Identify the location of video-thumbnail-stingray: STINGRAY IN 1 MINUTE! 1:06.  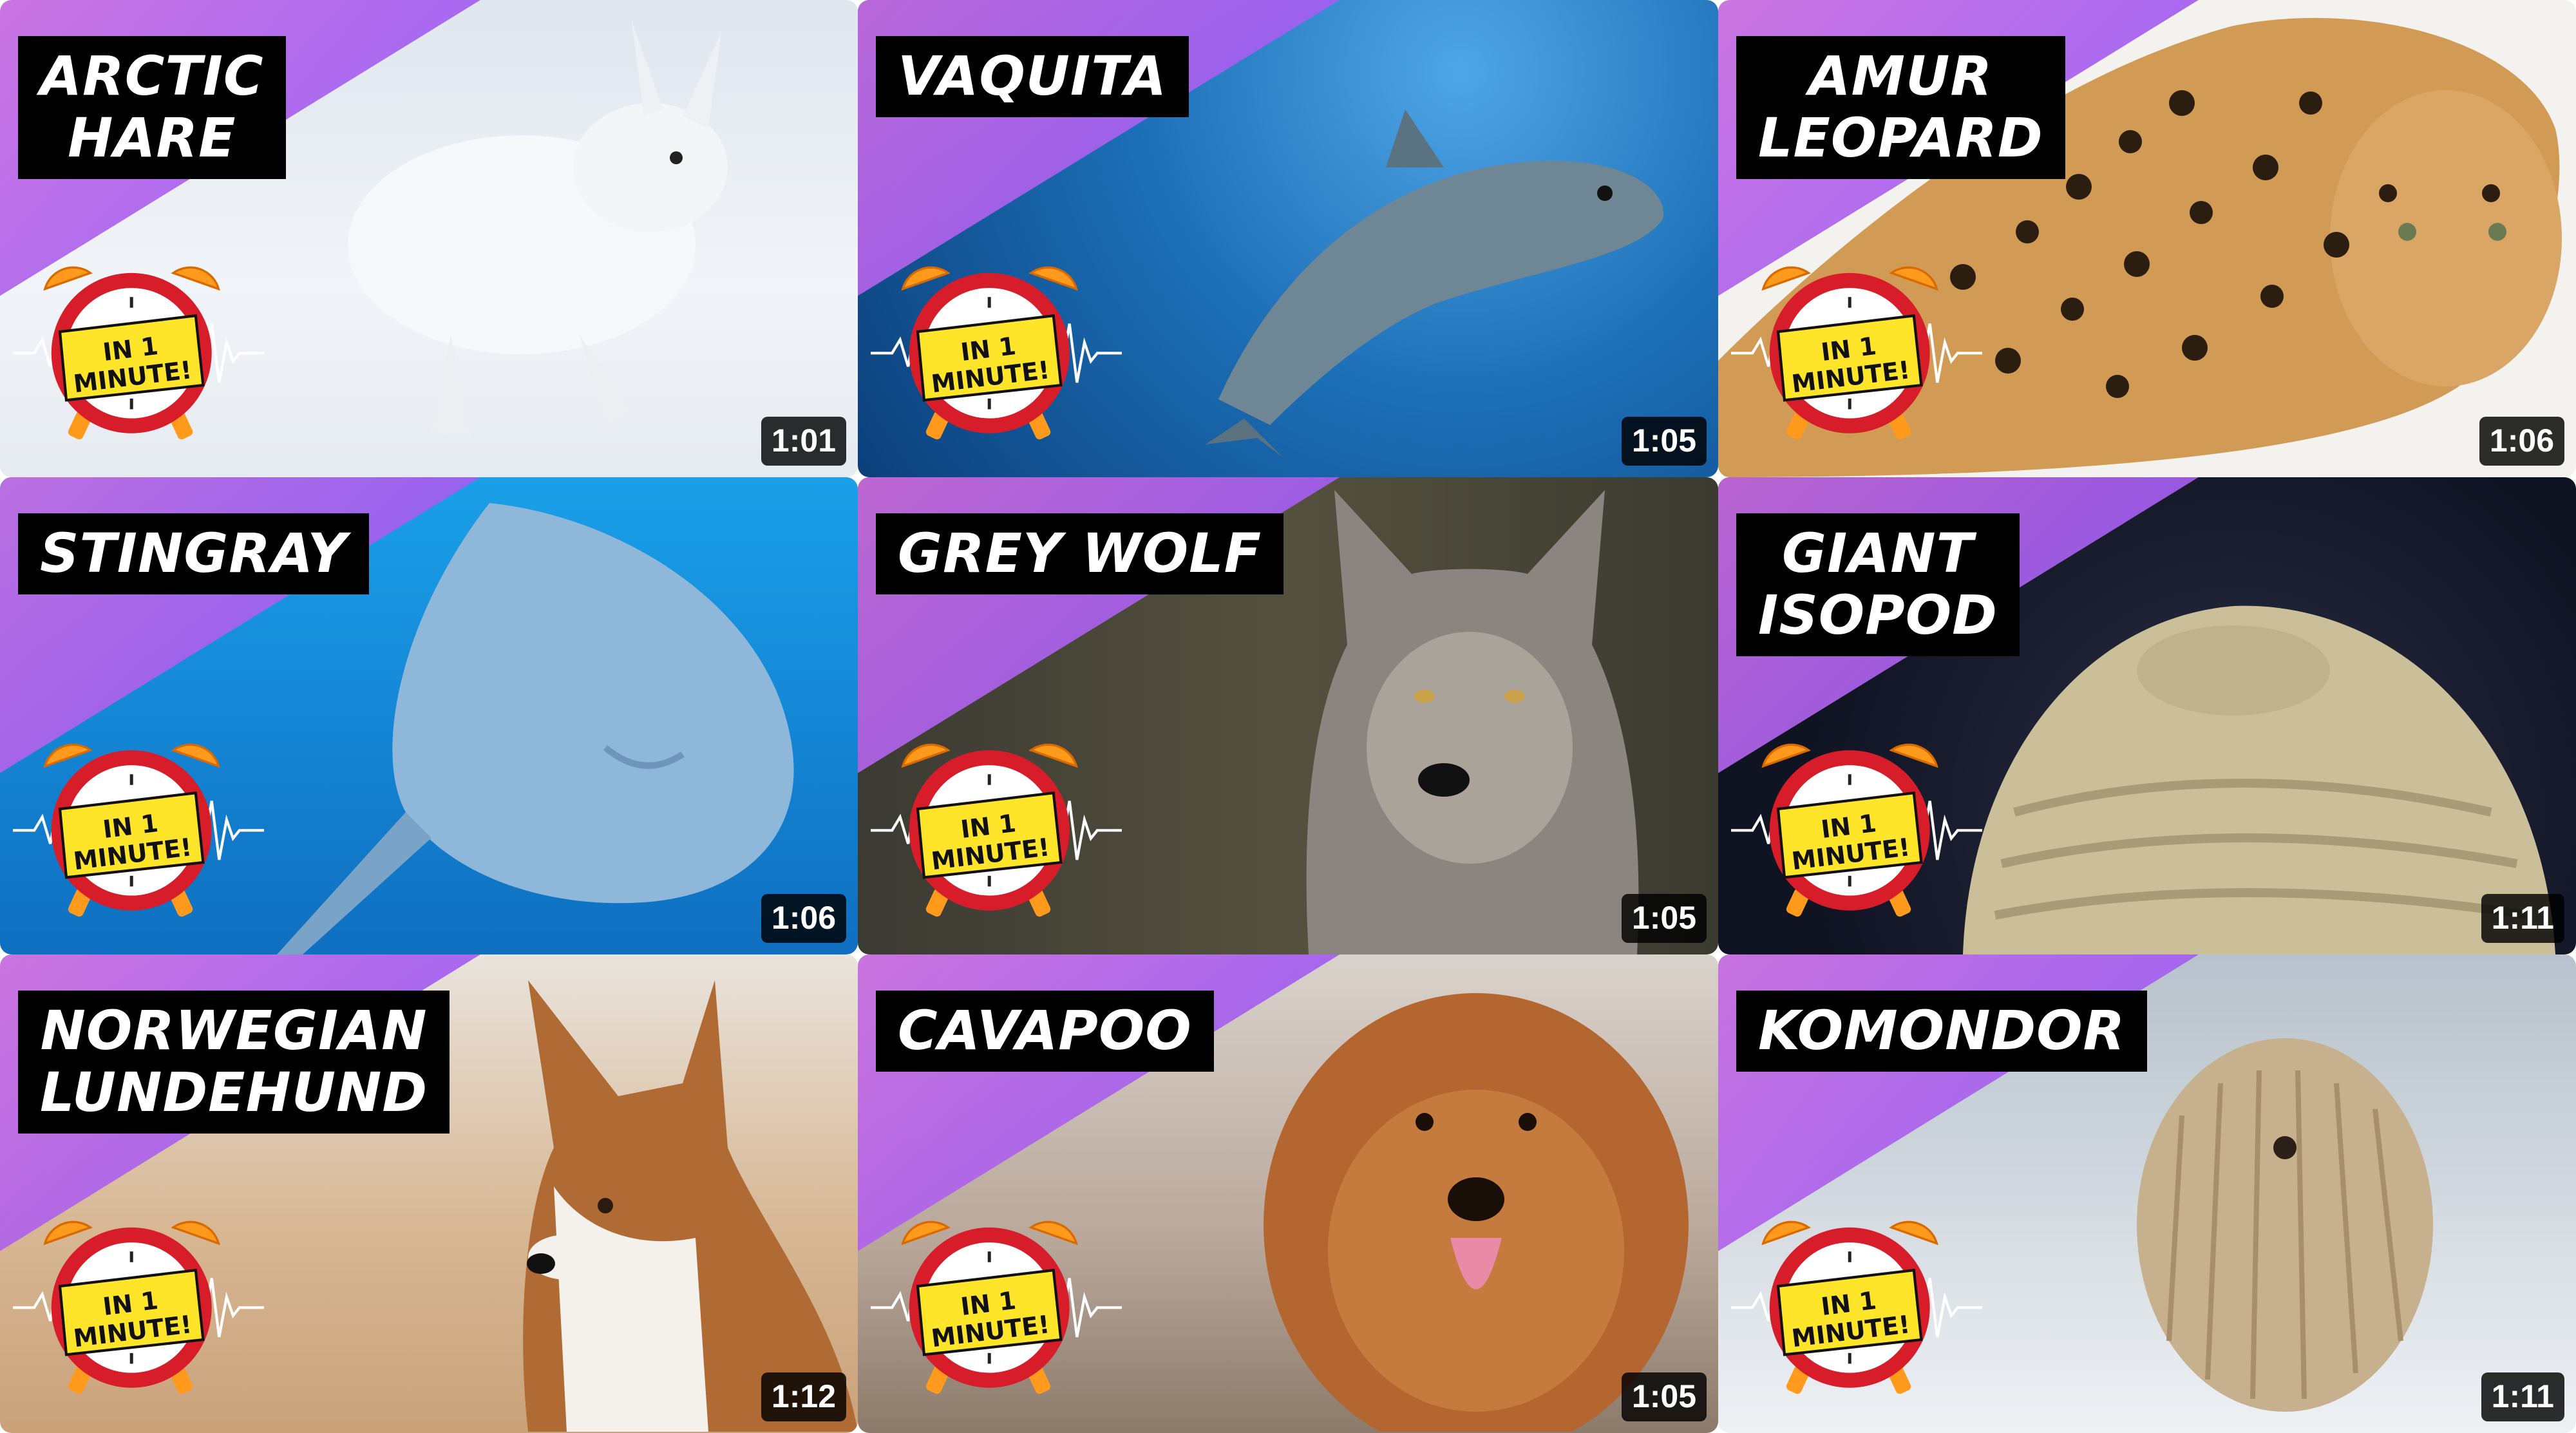
(429, 715).